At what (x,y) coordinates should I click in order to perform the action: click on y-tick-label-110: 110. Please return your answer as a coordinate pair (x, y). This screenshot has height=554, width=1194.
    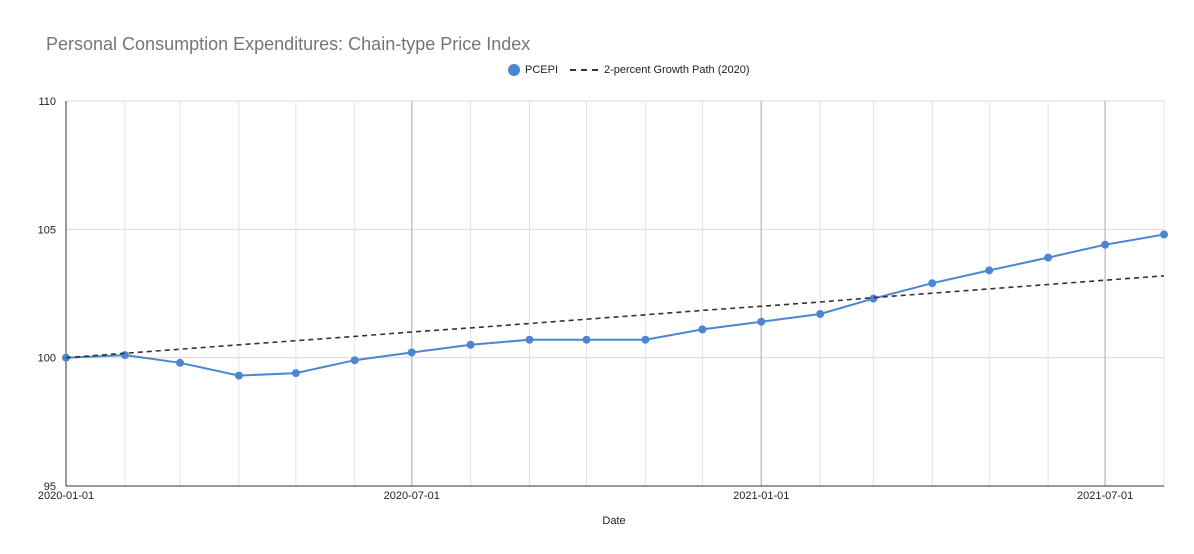
    Looking at the image, I should click on (47, 102).